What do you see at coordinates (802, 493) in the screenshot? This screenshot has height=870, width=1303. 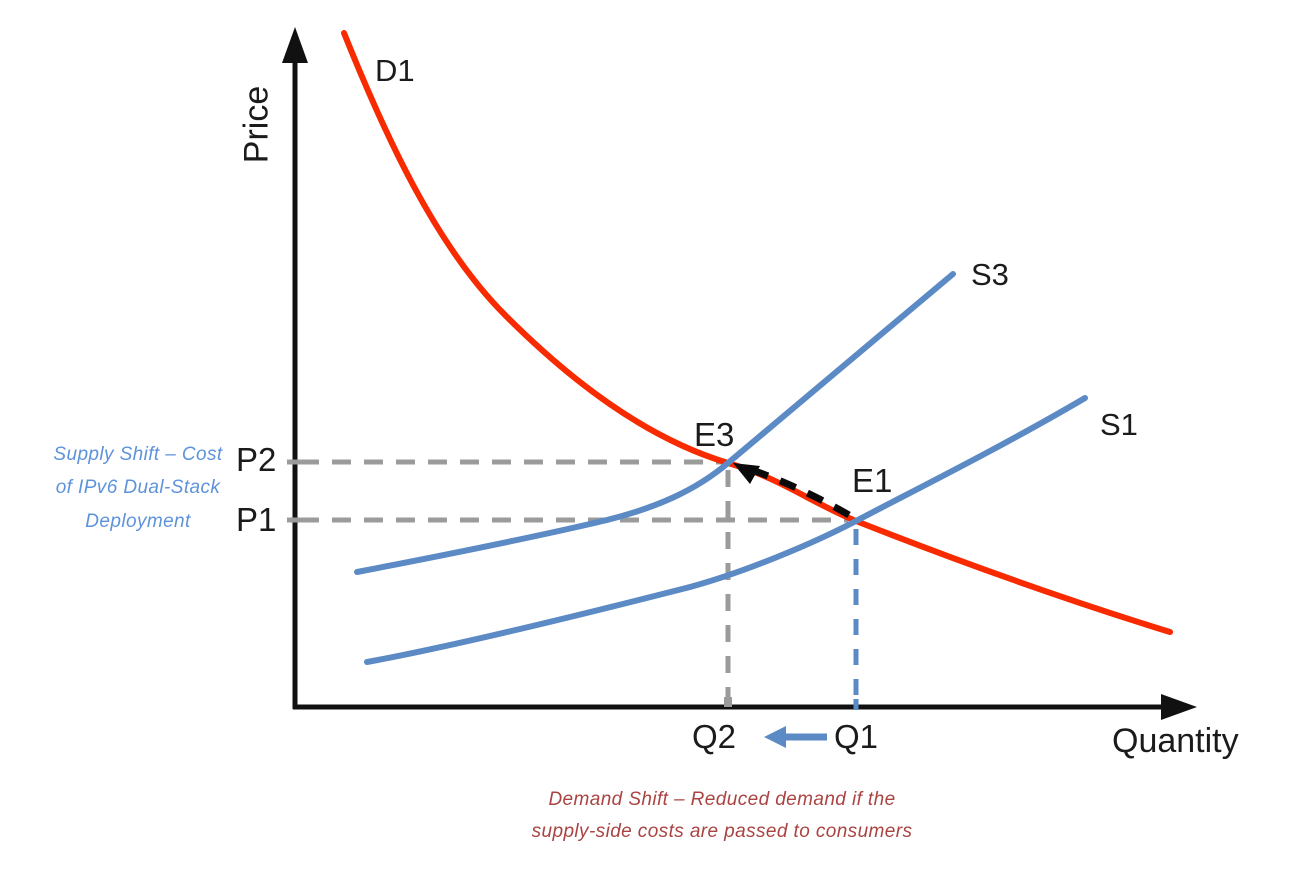 I see `equilibrium-shift-arrow` at bounding box center [802, 493].